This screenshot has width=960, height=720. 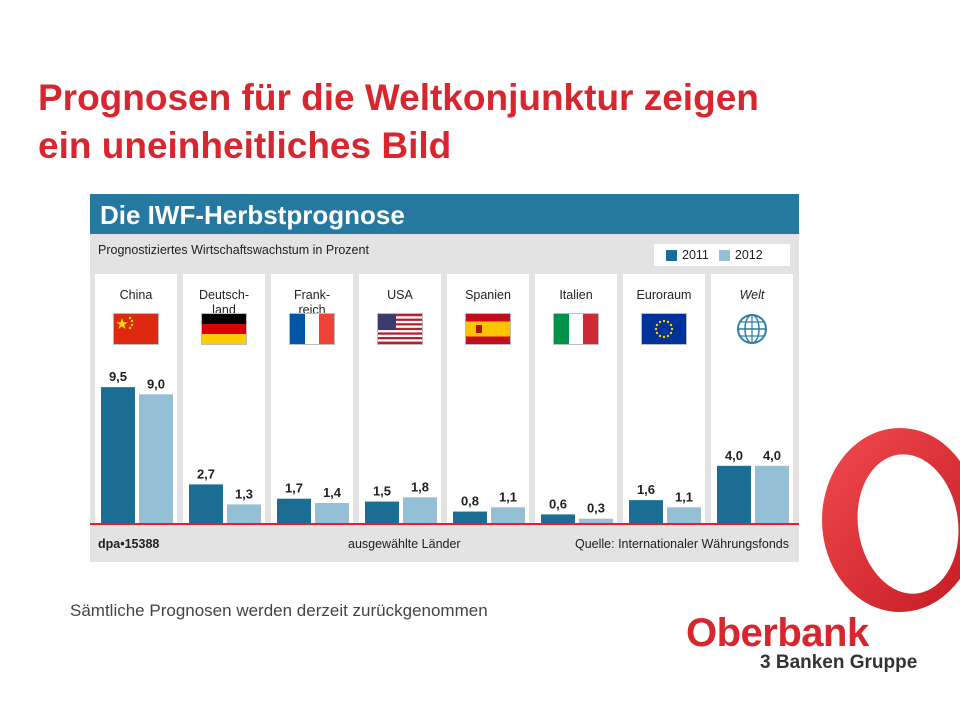 What do you see at coordinates (206, 473) in the screenshot?
I see `data-label-2011: 2,7` at bounding box center [206, 473].